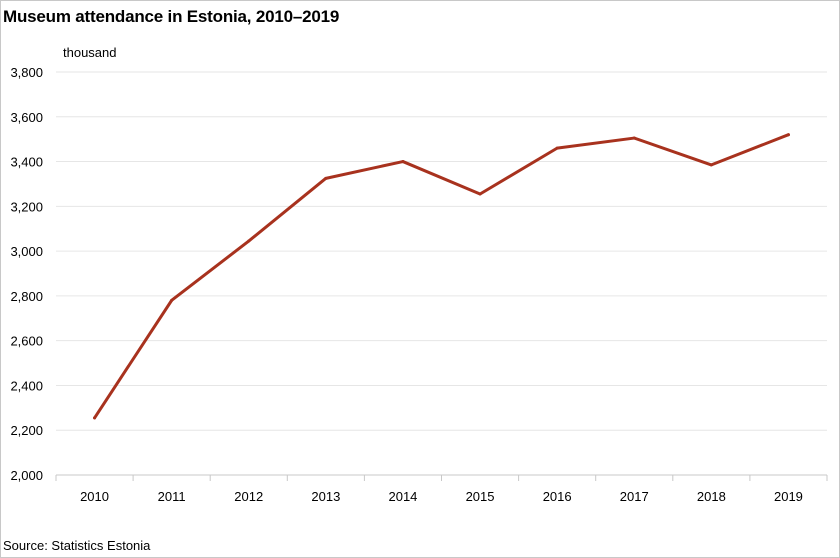  Describe the element at coordinates (26, 72) in the screenshot. I see `y-tick-label: 3,800` at that location.